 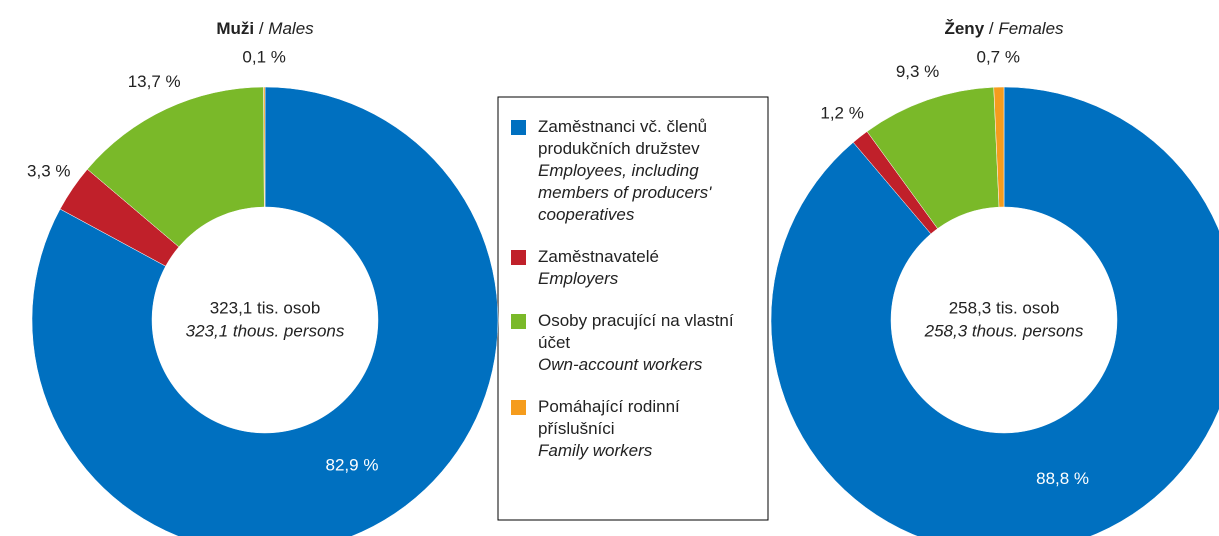 What do you see at coordinates (263, 56) in the screenshot?
I see `data-label: 0,1 %` at bounding box center [263, 56].